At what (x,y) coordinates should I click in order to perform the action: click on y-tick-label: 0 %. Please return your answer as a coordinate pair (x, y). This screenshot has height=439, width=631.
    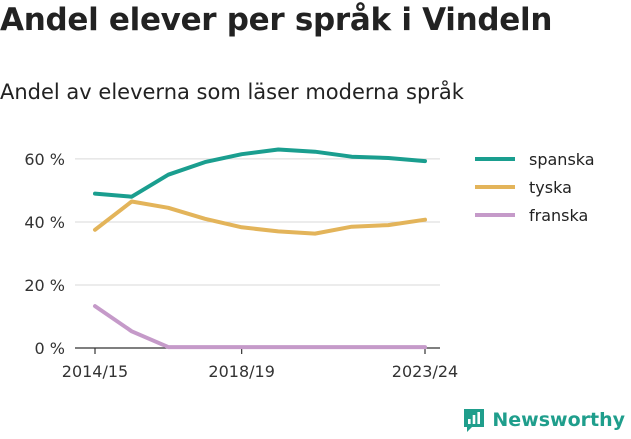
    Looking at the image, I should click on (50, 348).